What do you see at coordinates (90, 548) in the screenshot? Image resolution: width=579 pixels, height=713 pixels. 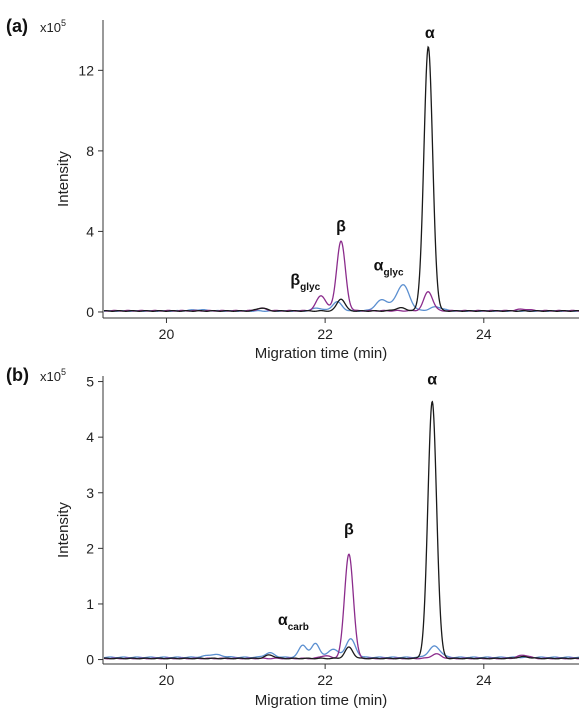 I see `y-tick-label: 2` at bounding box center [90, 548].